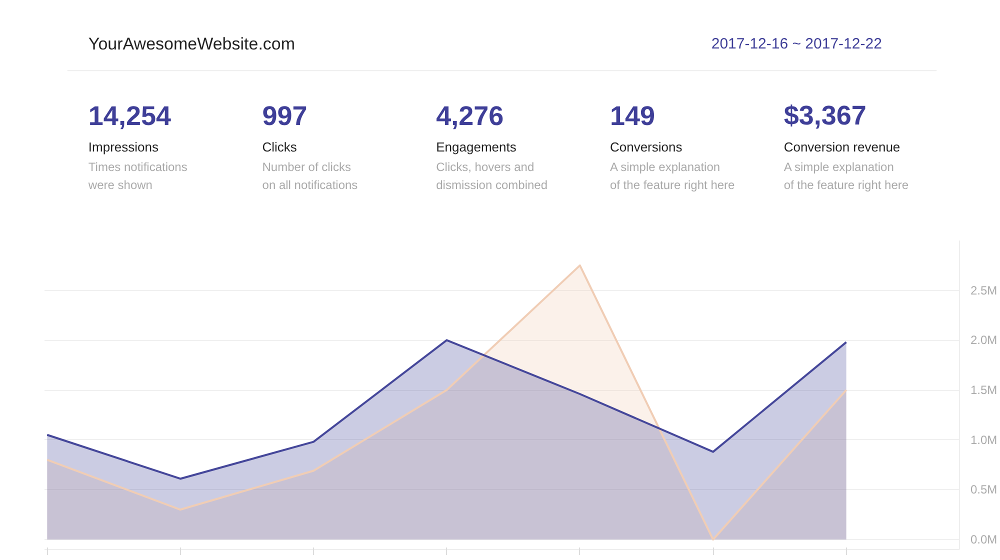 This screenshot has width=1000, height=560. Describe the element at coordinates (137, 176) in the screenshot. I see `text: Times notifications were shown` at that location.